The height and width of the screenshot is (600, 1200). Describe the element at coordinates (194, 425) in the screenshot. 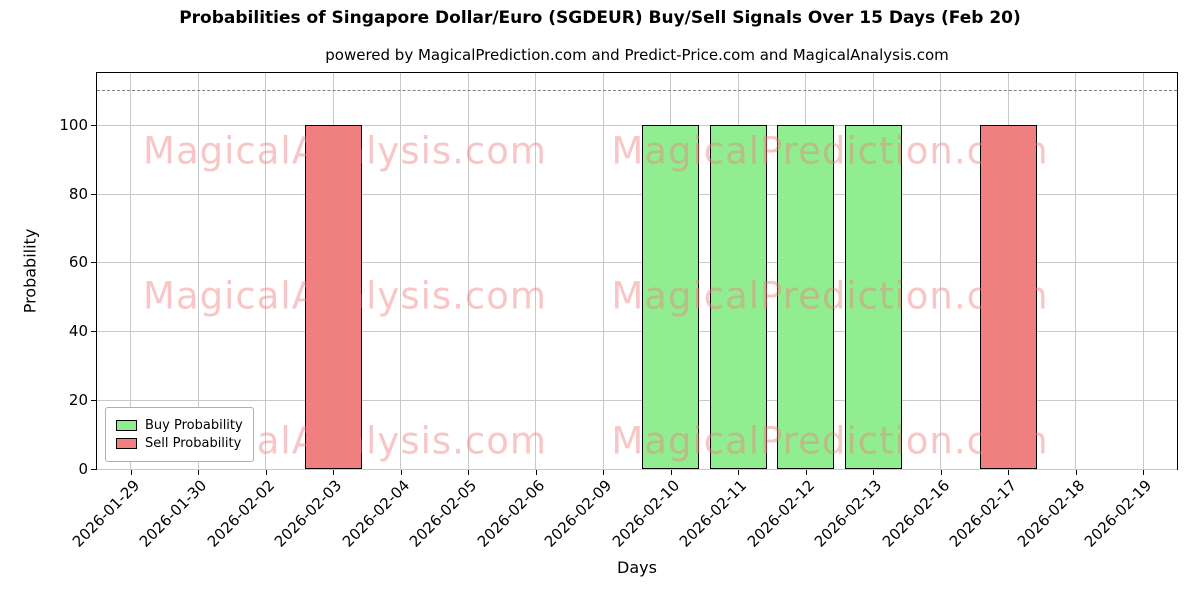

I see `legend-label: Buy Probability` at that location.